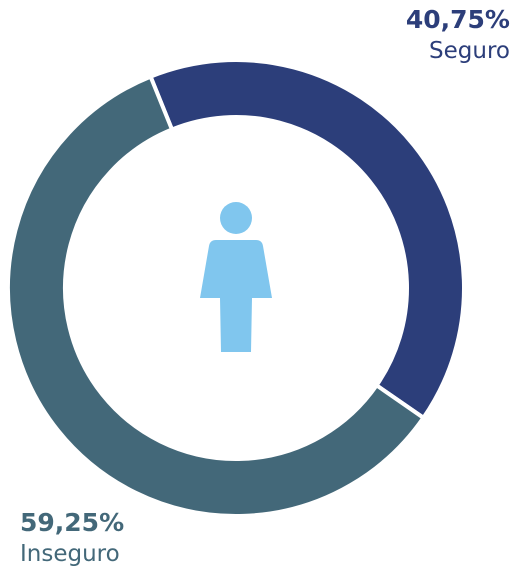  Describe the element at coordinates (70, 554) in the screenshot. I see `category-label: Inseguro` at that location.